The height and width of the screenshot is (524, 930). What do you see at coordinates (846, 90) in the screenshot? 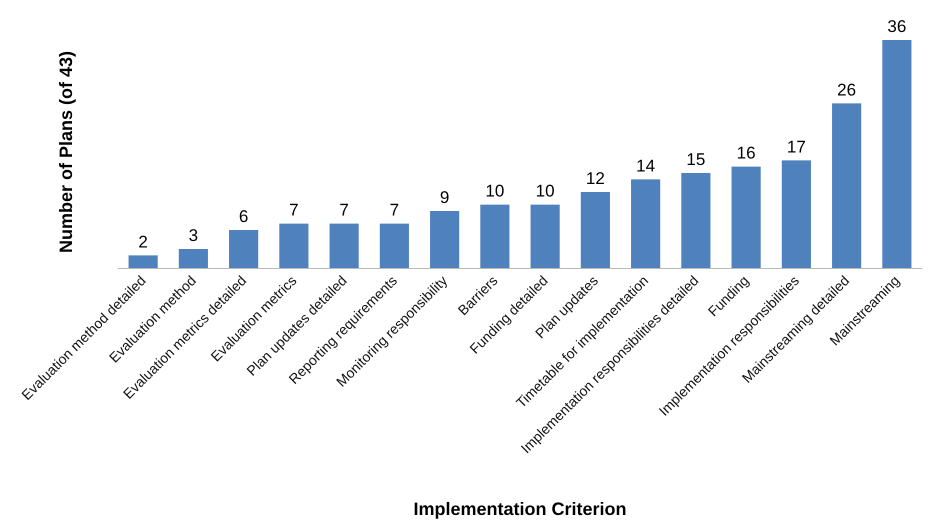
I see `data-label: 26` at bounding box center [846, 90].